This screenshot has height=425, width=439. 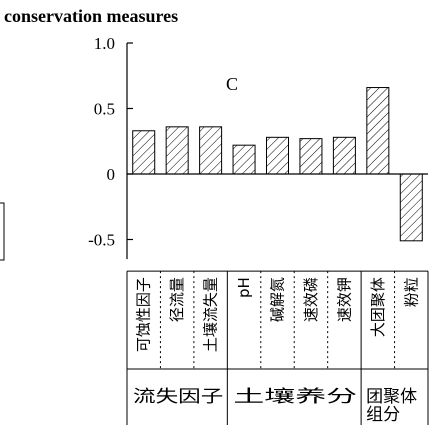 I want to click on category-label: 碱解氮, so click(x=278, y=299).